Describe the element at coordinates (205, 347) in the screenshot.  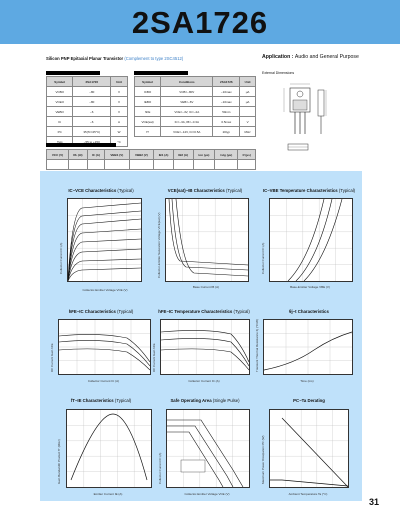
I see `hfe-ic-temp-plot` at that location.